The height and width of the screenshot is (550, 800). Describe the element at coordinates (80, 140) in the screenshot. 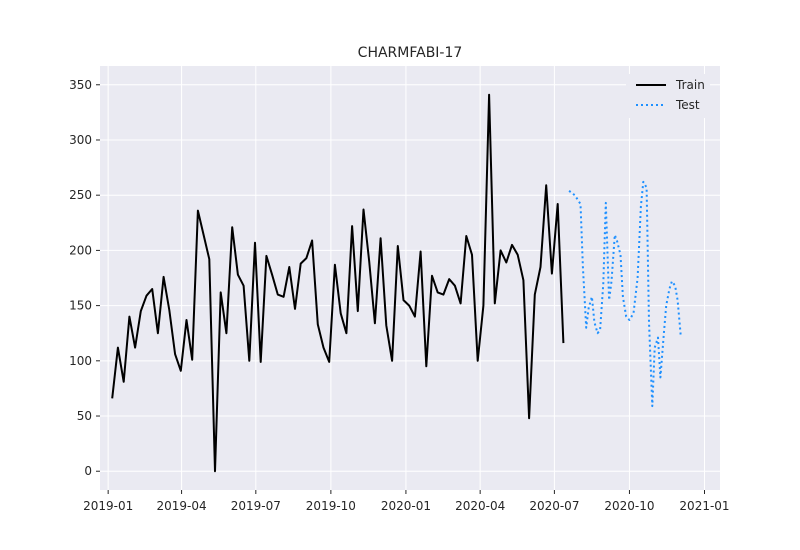

I see `y-tick-label: 300` at that location.